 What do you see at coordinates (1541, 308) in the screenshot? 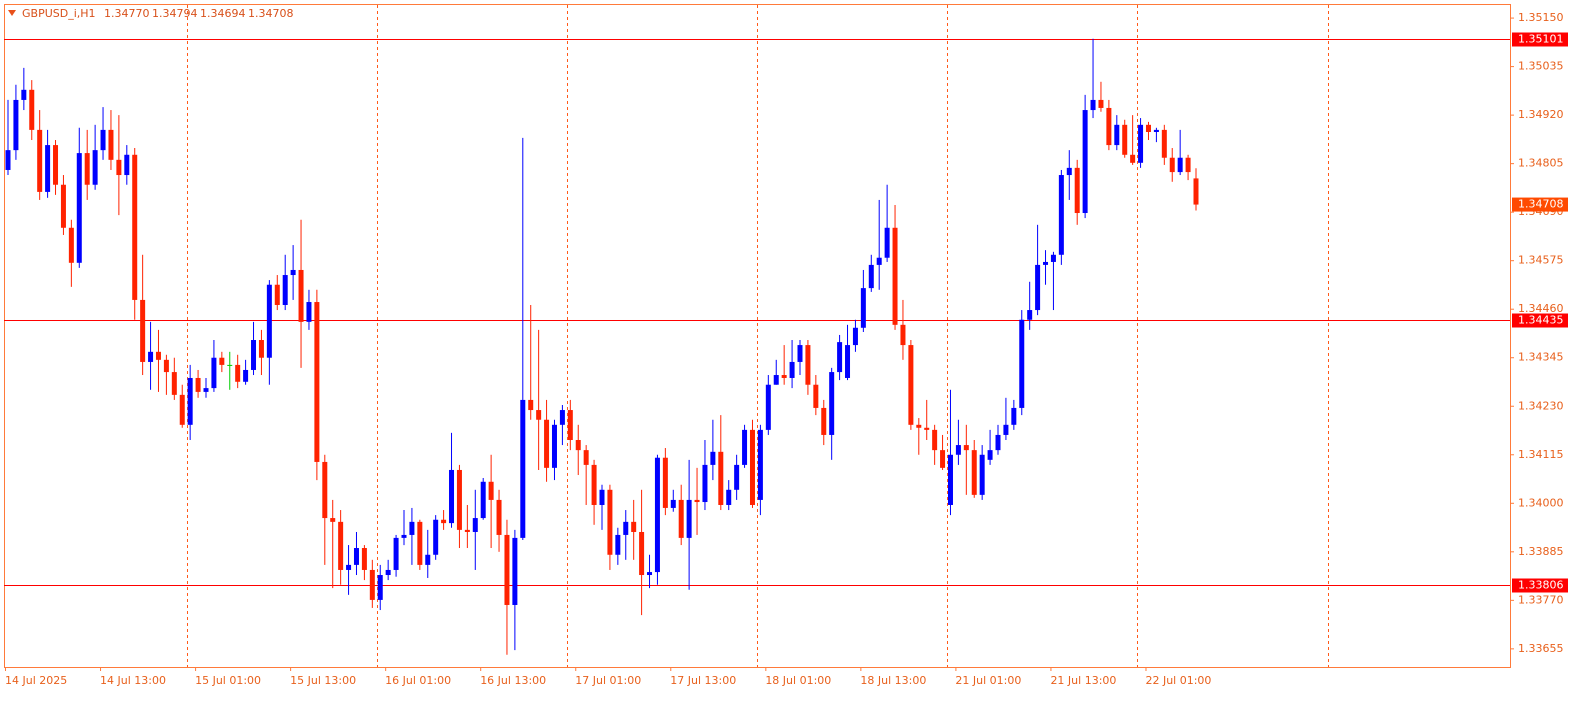
I see `y-tick-label: 1.34460` at bounding box center [1541, 308].